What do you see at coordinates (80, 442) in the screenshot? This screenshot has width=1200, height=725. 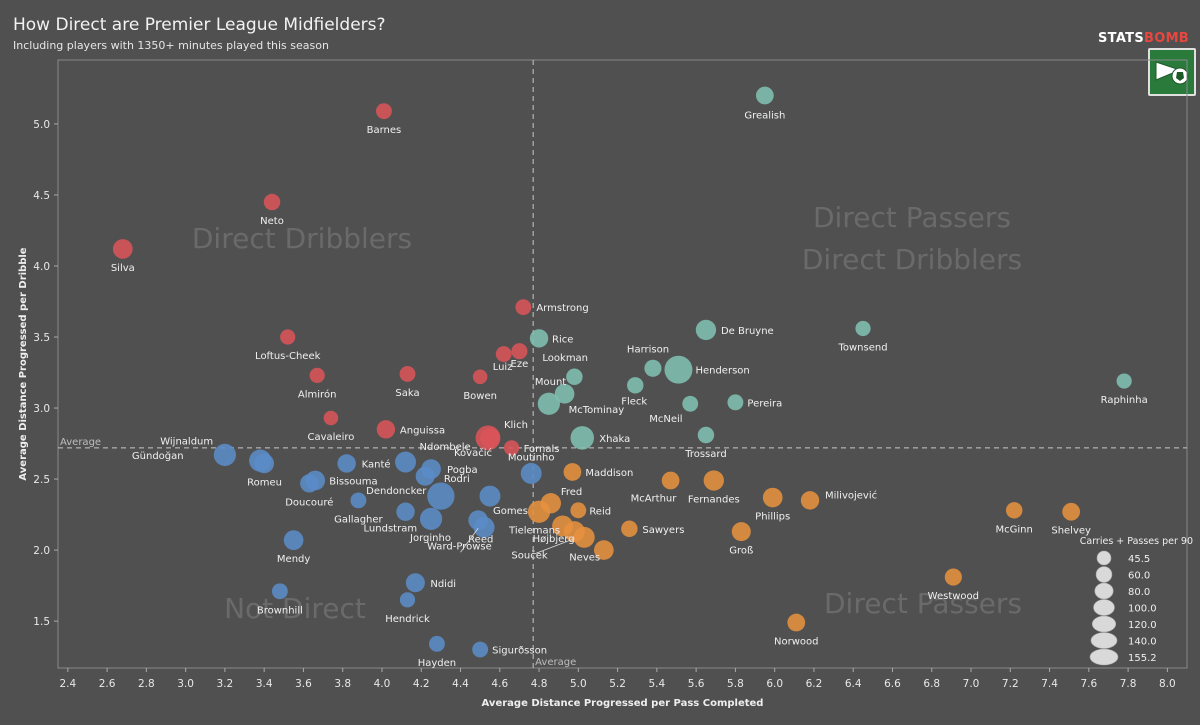 I see `average-y-label: Average` at bounding box center [80, 442].